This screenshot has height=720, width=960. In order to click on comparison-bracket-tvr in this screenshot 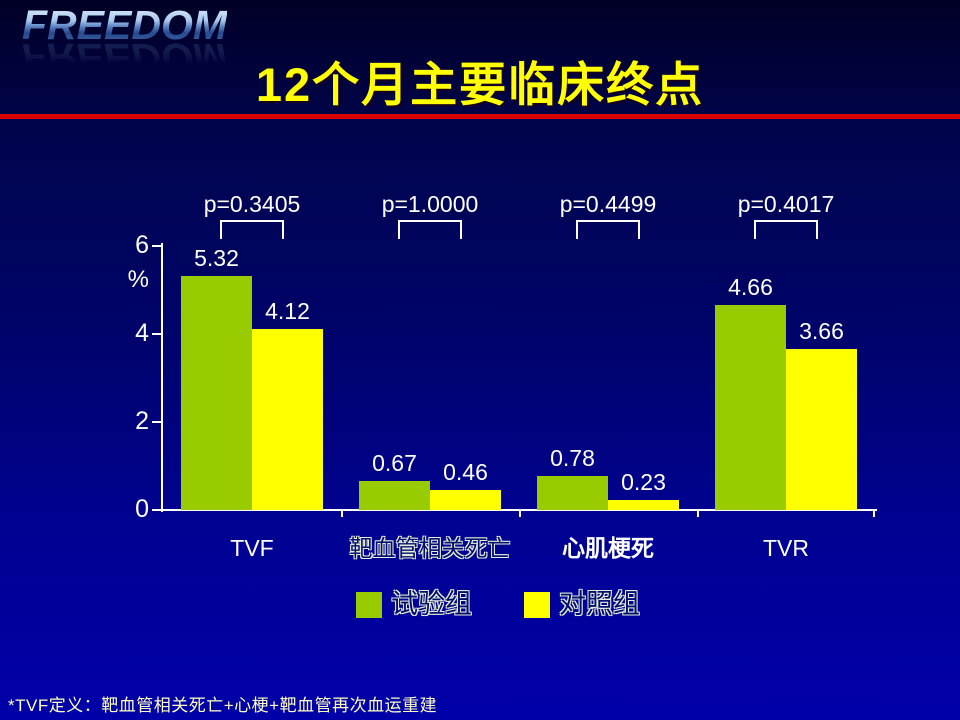, I will do `click(786, 229)`.